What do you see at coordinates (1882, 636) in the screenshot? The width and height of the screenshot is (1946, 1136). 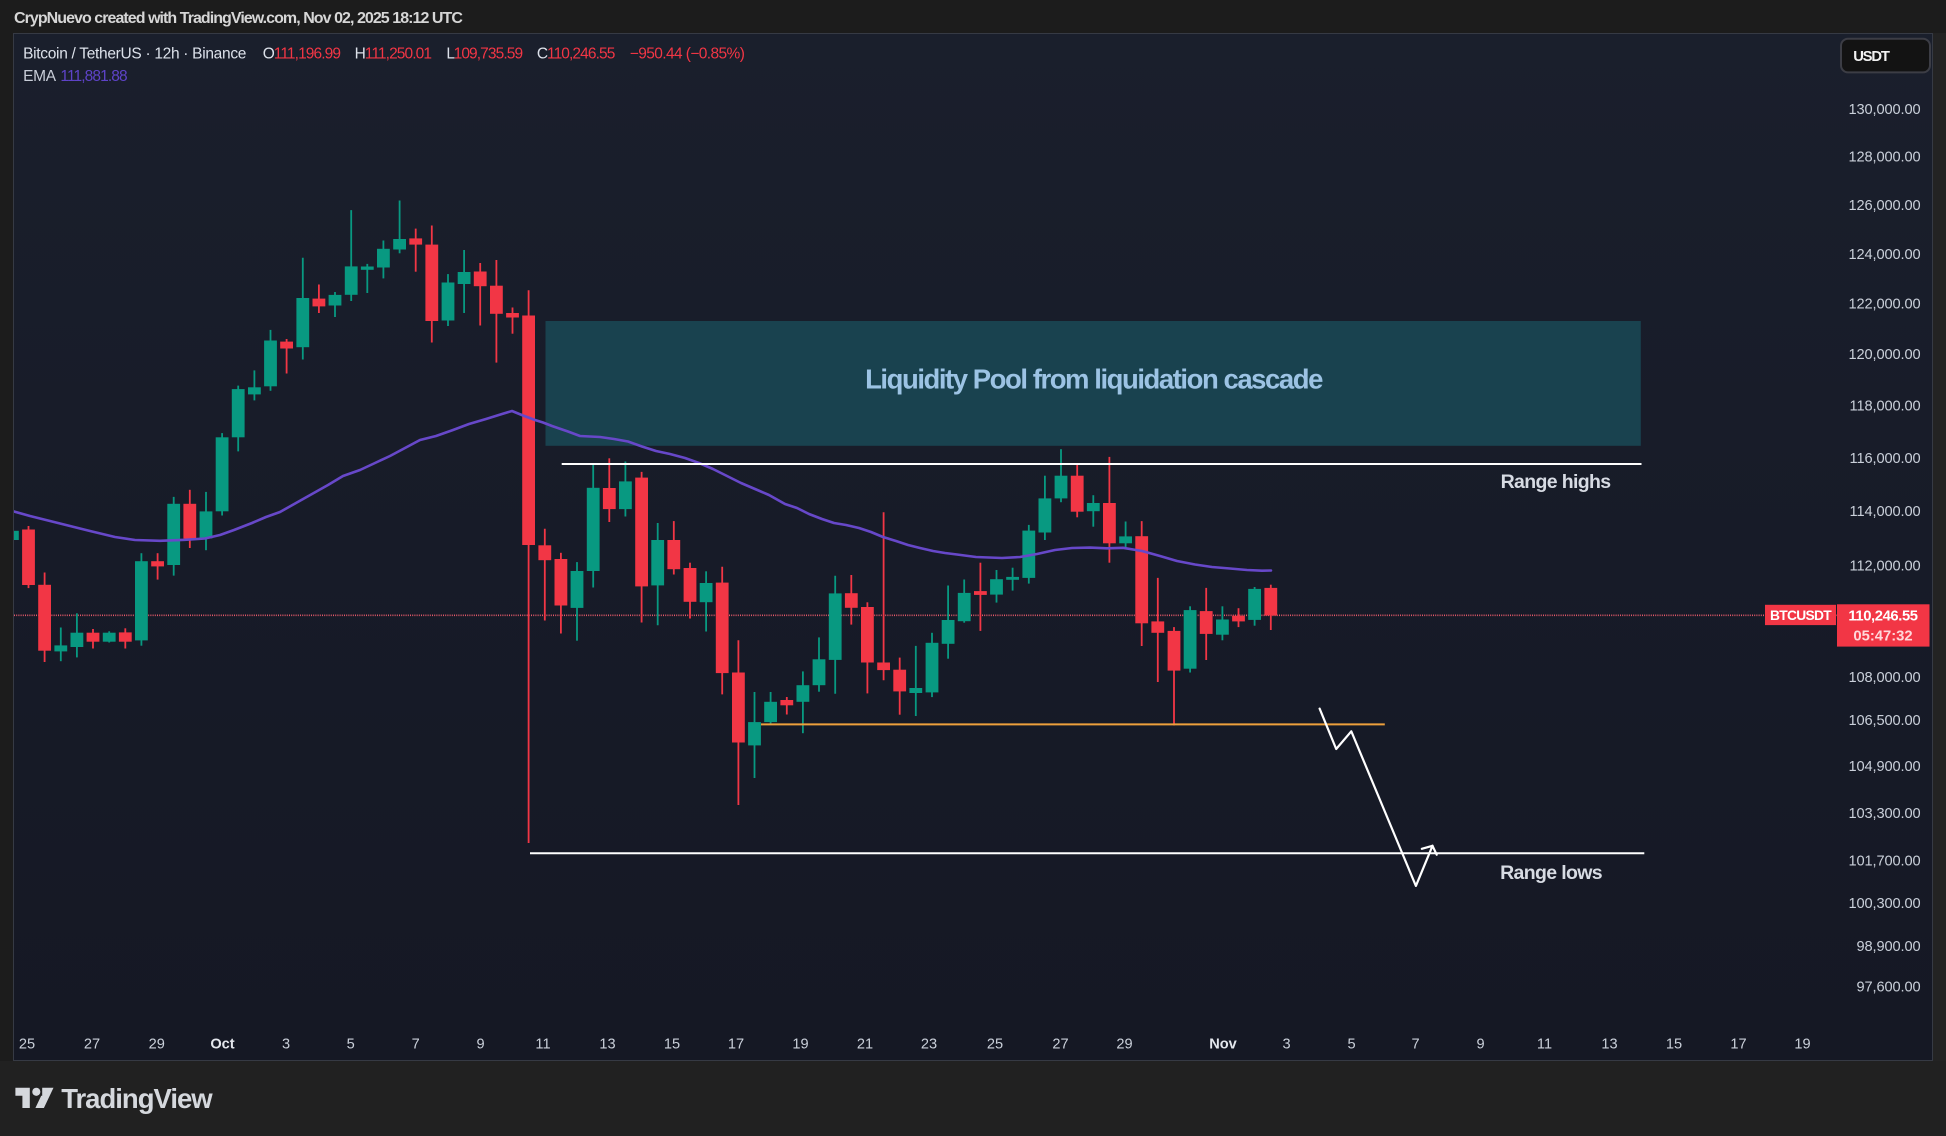 I see `svg-text: 05:47:32` at bounding box center [1882, 636].